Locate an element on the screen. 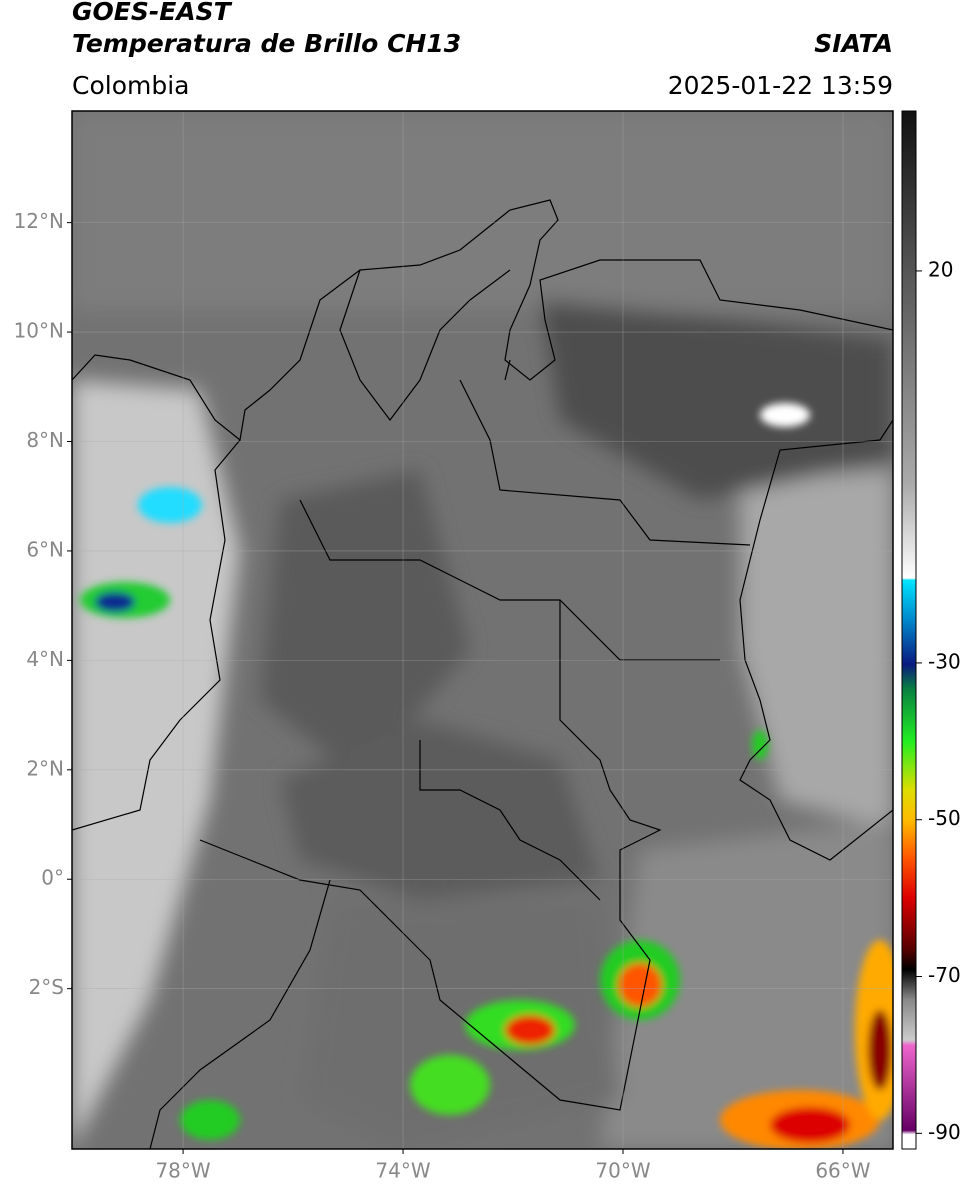 This screenshot has height=1190, width=966. lat-tick-label: 8°N is located at coordinates (45, 440).